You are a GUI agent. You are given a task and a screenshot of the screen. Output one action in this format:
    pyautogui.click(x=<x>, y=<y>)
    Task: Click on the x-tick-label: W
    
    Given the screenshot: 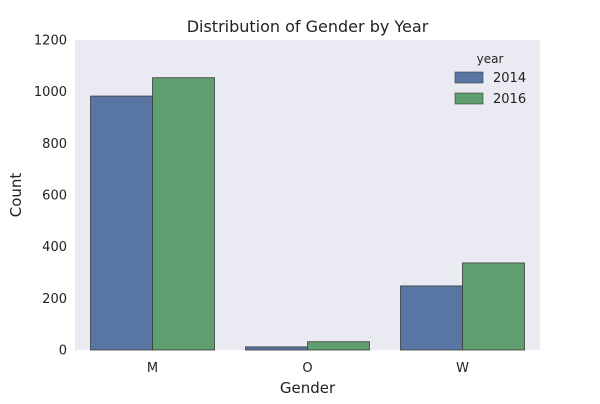 What is the action you would take?
    pyautogui.click(x=462, y=368)
    